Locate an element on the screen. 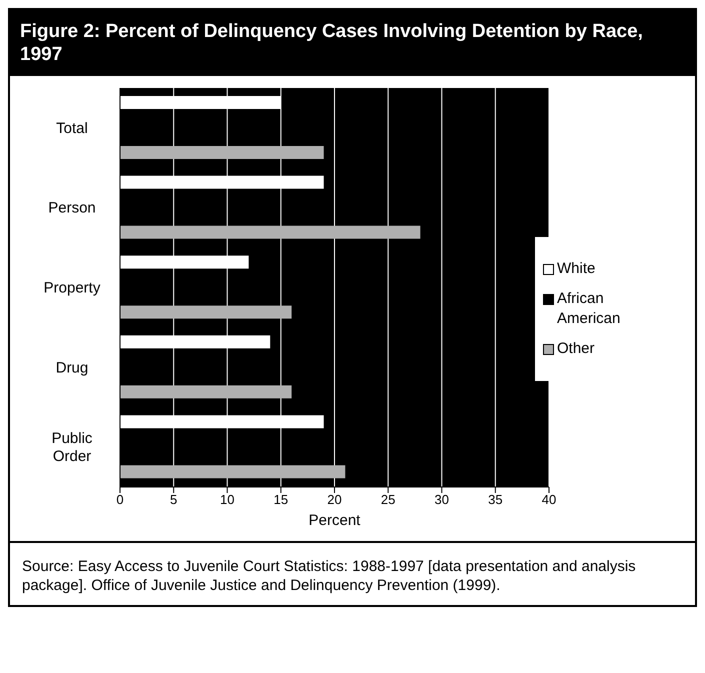  y-tick-label: Total is located at coordinates (72, 128).